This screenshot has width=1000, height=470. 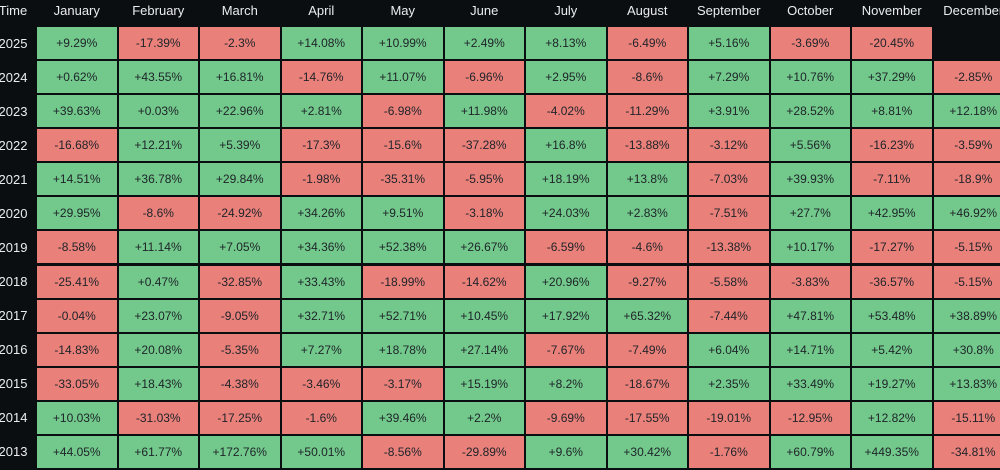 What do you see at coordinates (810, 247) in the screenshot?
I see `return-cell: +10.17%` at bounding box center [810, 247].